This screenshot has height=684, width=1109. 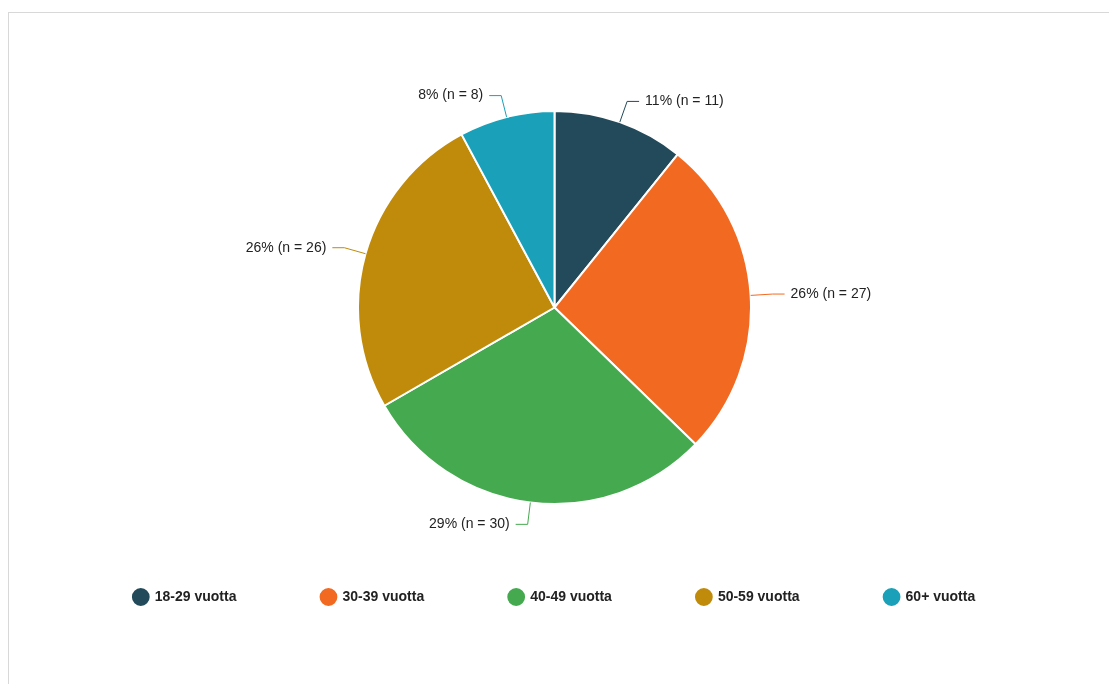 I want to click on data-label: 11% (n = 11), so click(x=684, y=100).